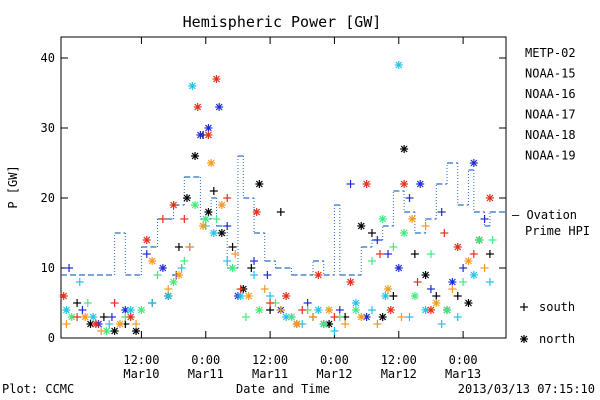 The width and height of the screenshot is (600, 400). I want to click on chart-title: Hemispheric Power [GW], so click(282, 22).